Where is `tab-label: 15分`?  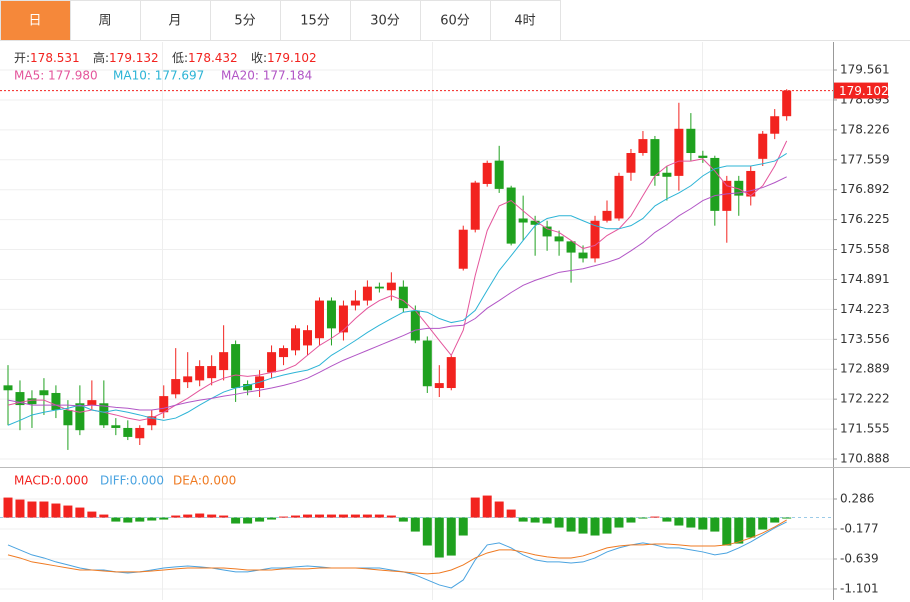
tab-label: 15分 is located at coordinates (315, 21).